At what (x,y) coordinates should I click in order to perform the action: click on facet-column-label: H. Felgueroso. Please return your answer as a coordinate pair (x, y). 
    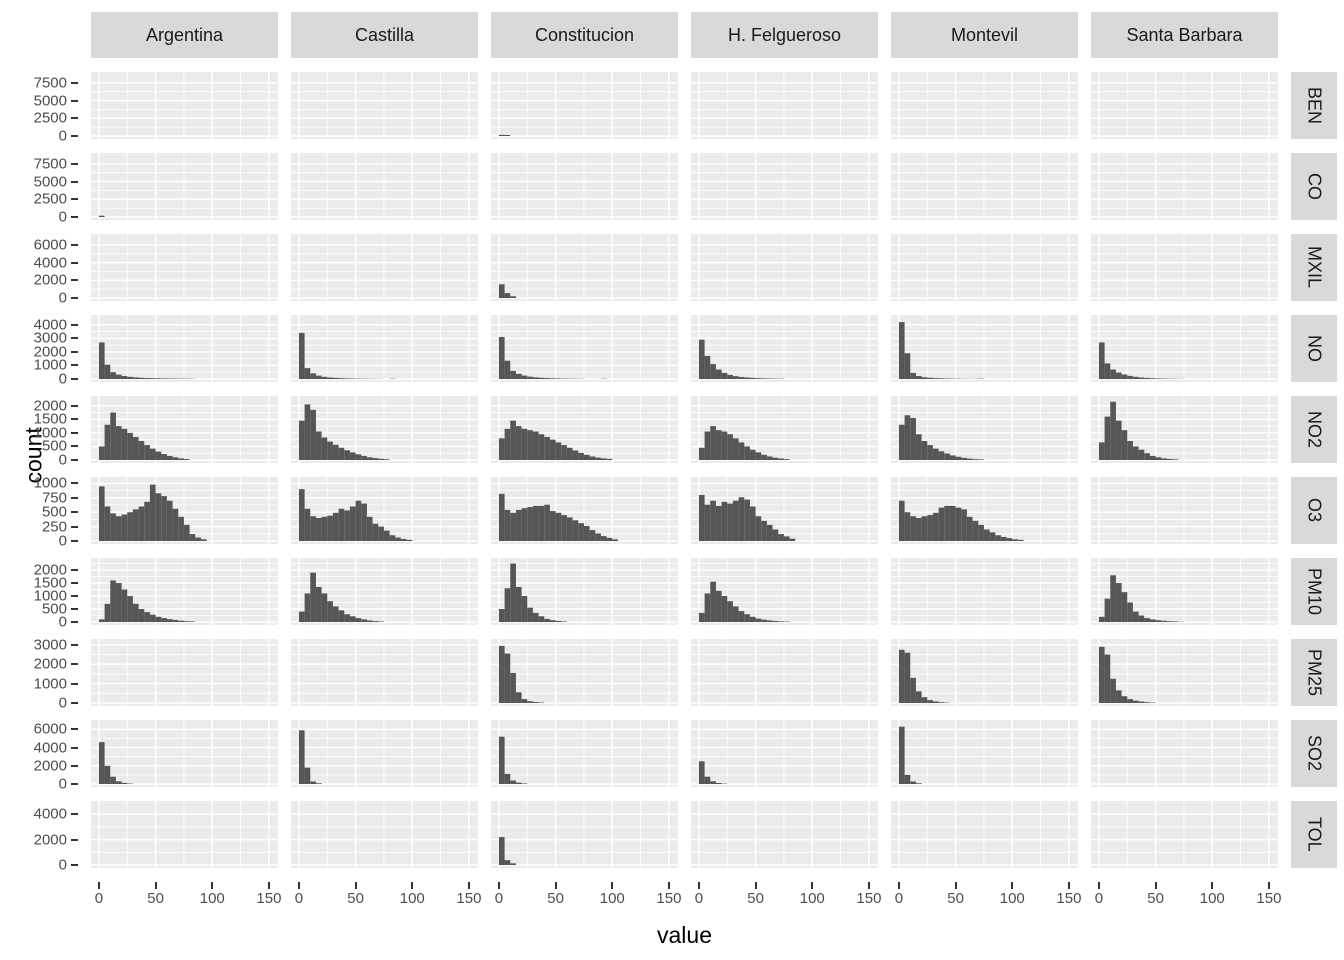
    Looking at the image, I should click on (784, 34).